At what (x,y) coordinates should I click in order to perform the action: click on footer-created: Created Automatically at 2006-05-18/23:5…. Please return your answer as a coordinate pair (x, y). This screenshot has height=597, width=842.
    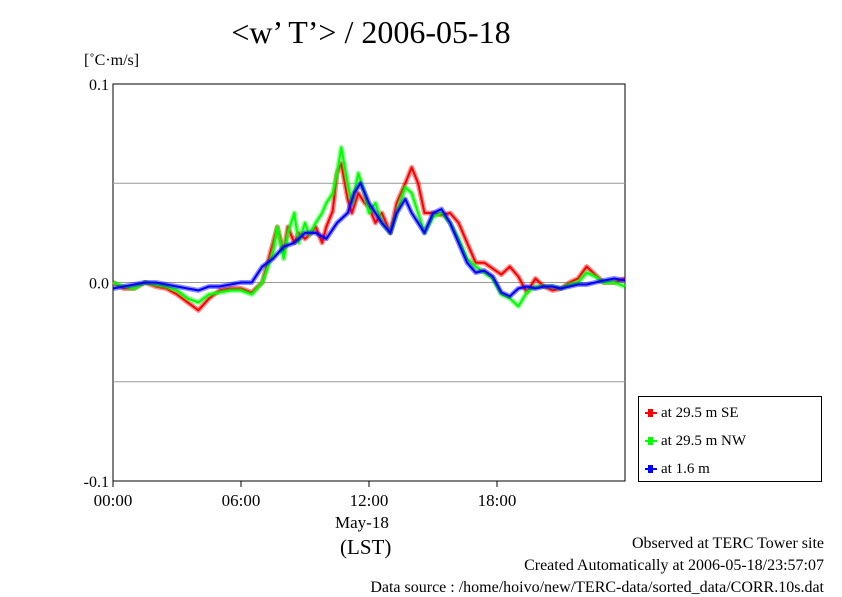
    Looking at the image, I should click on (674, 565).